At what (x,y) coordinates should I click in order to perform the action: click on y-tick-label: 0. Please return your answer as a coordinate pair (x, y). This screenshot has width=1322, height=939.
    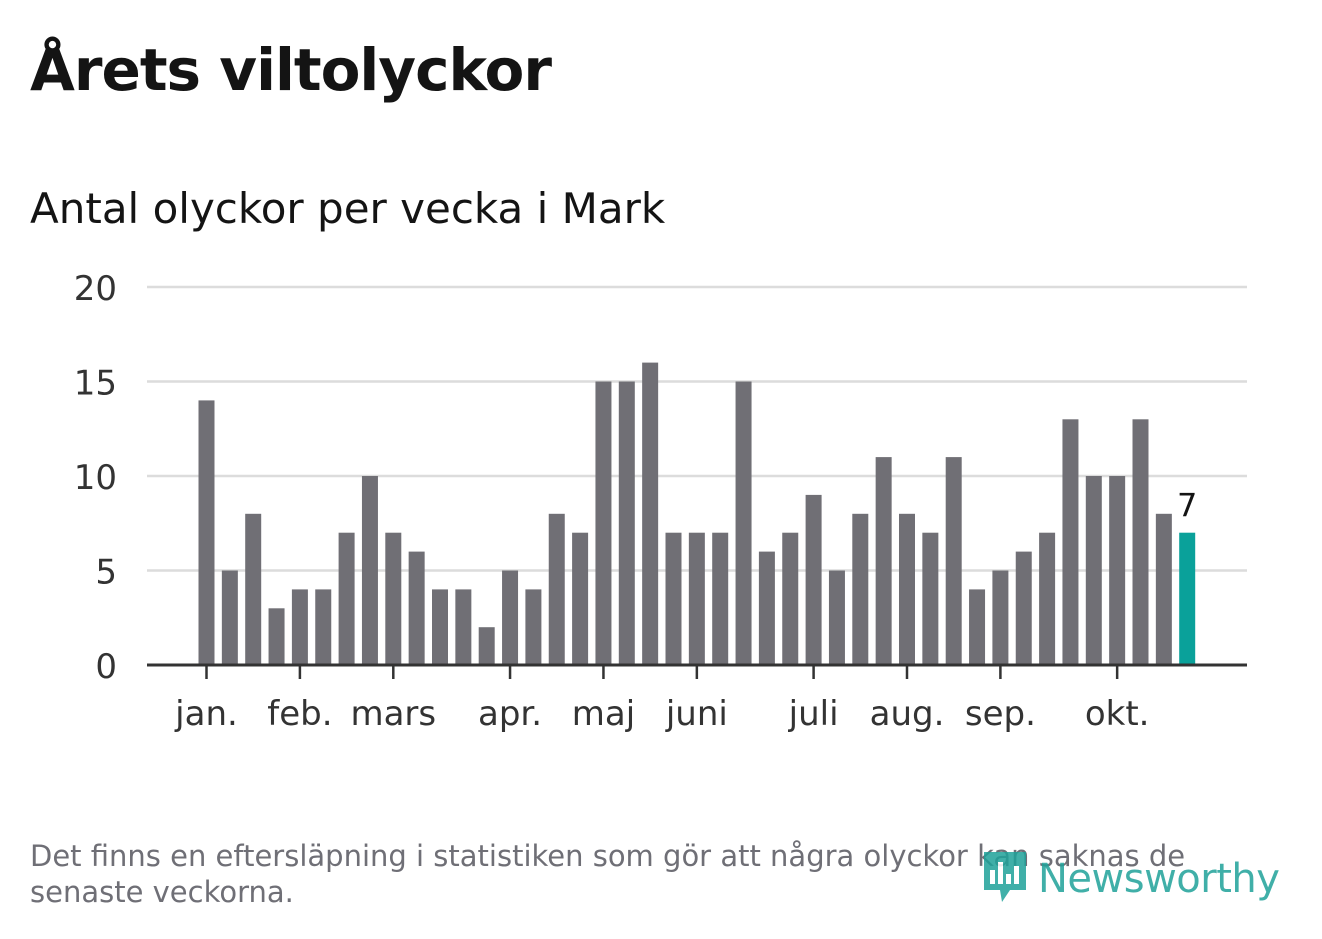
    Looking at the image, I should click on (106, 667).